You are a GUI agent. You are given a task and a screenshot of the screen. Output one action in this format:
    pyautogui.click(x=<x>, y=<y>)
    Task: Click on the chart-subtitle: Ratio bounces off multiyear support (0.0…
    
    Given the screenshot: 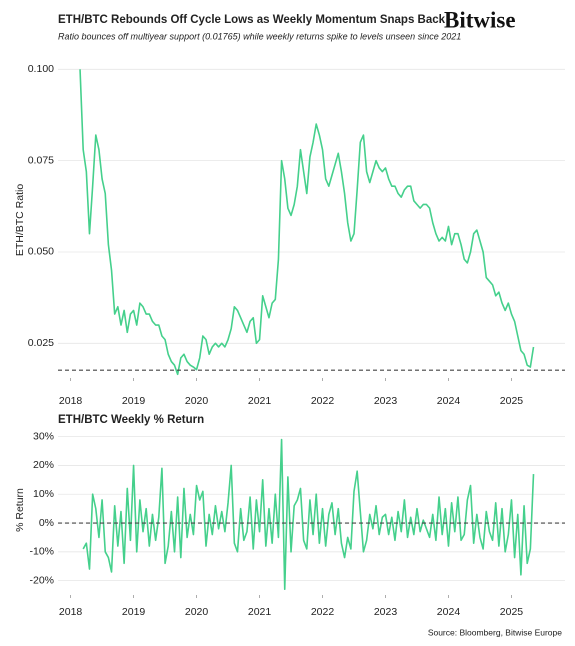 What is the action you would take?
    pyautogui.click(x=259, y=36)
    